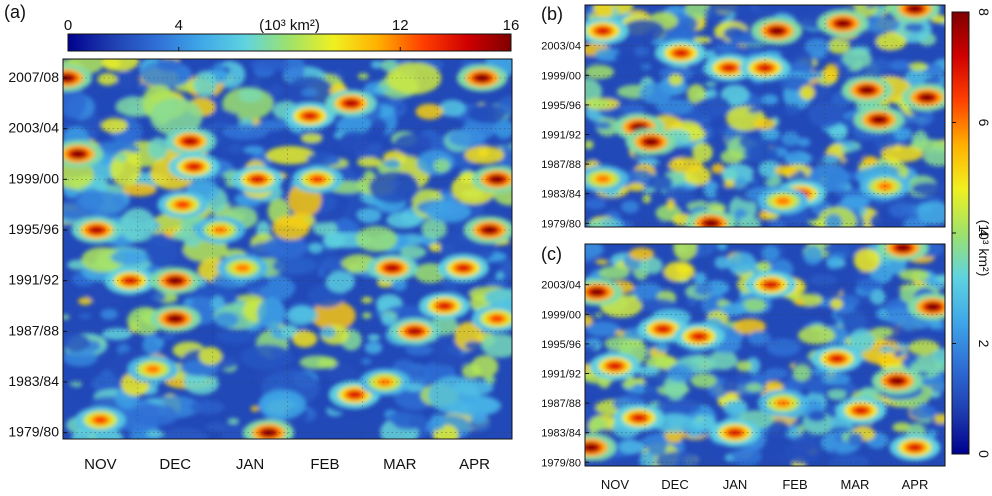 Image resolution: width=992 pixels, height=496 pixels. Describe the element at coordinates (561, 136) in the screenshot. I see `y-tick-label: 1991/92` at that location.